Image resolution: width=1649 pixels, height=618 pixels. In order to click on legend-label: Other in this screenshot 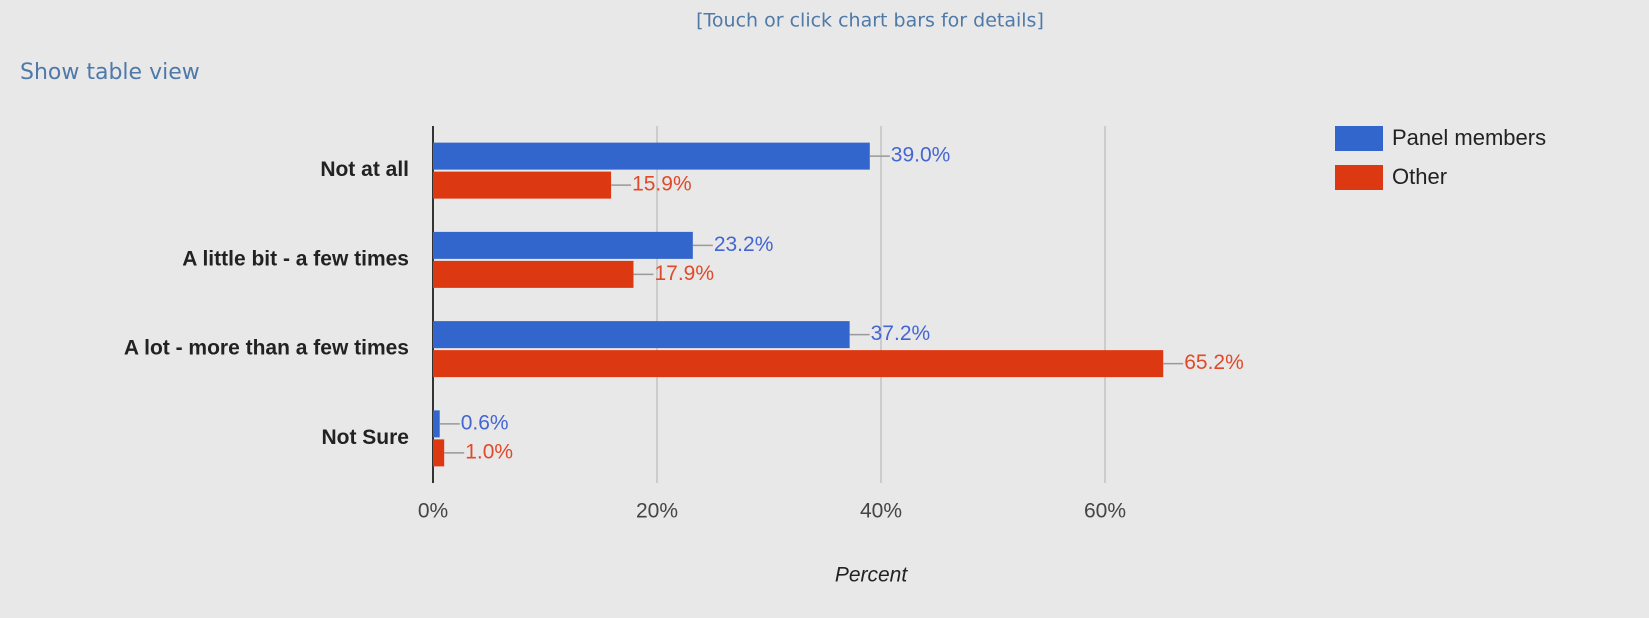, I will do `click(1419, 176)`.